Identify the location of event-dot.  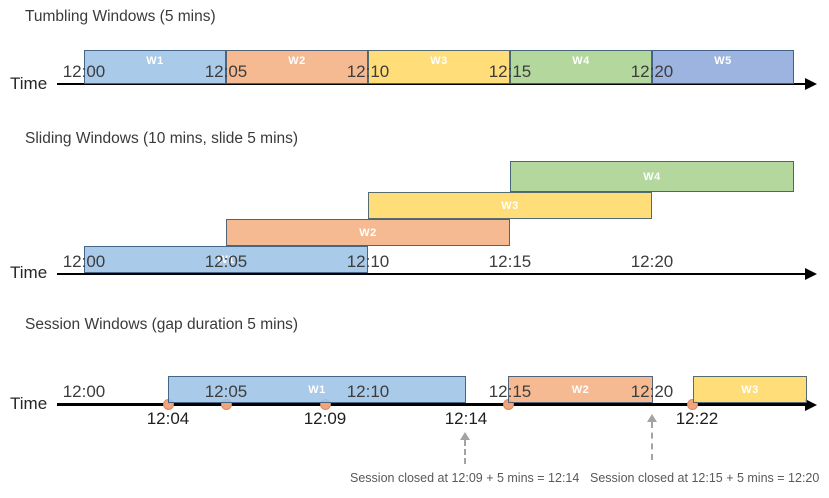
(692, 404).